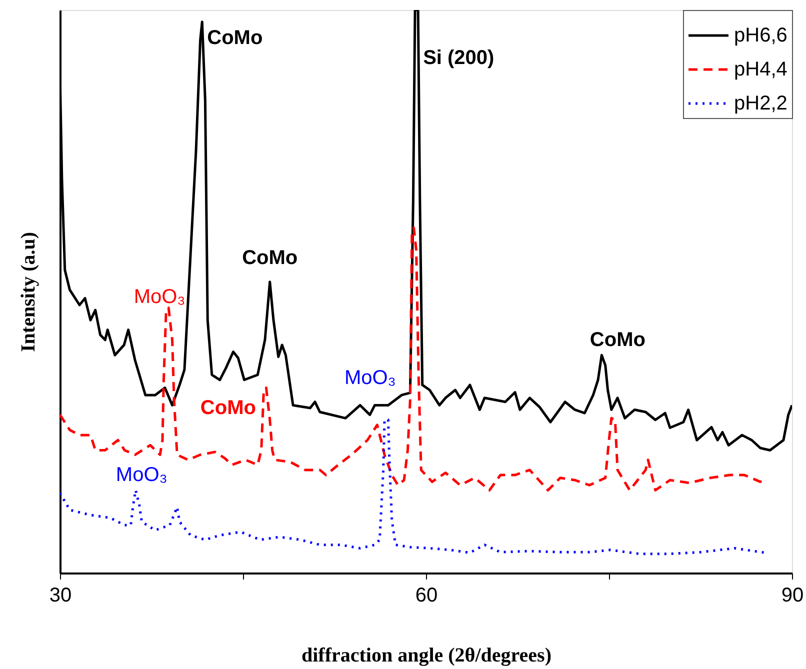 This screenshot has width=806, height=669. Describe the element at coordinates (761, 103) in the screenshot. I see `legend-label: pH2,2` at that location.